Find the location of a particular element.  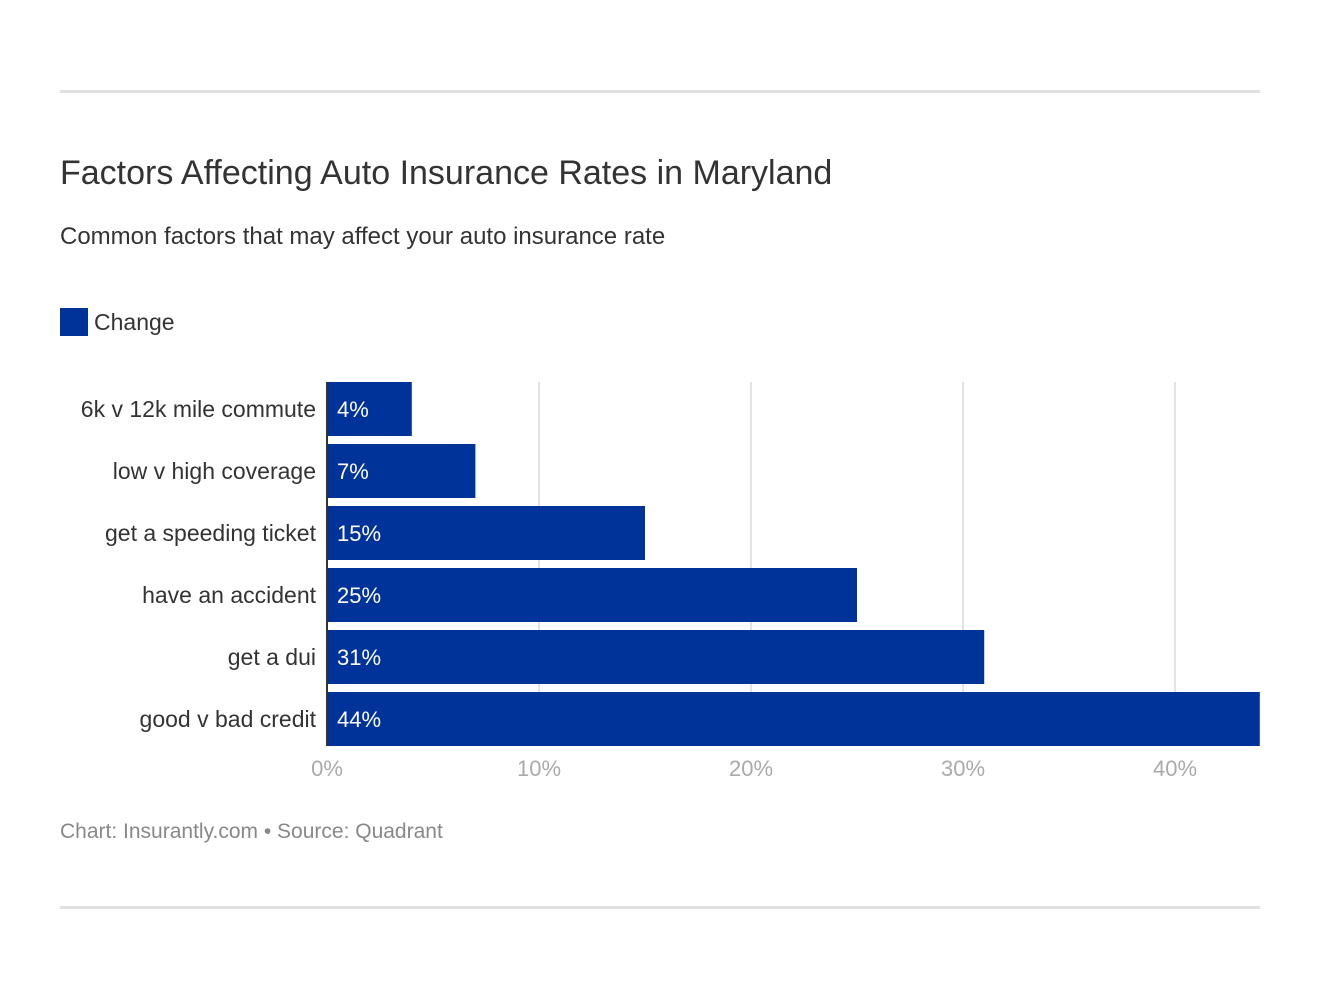

data-label: 25% is located at coordinates (359, 595).